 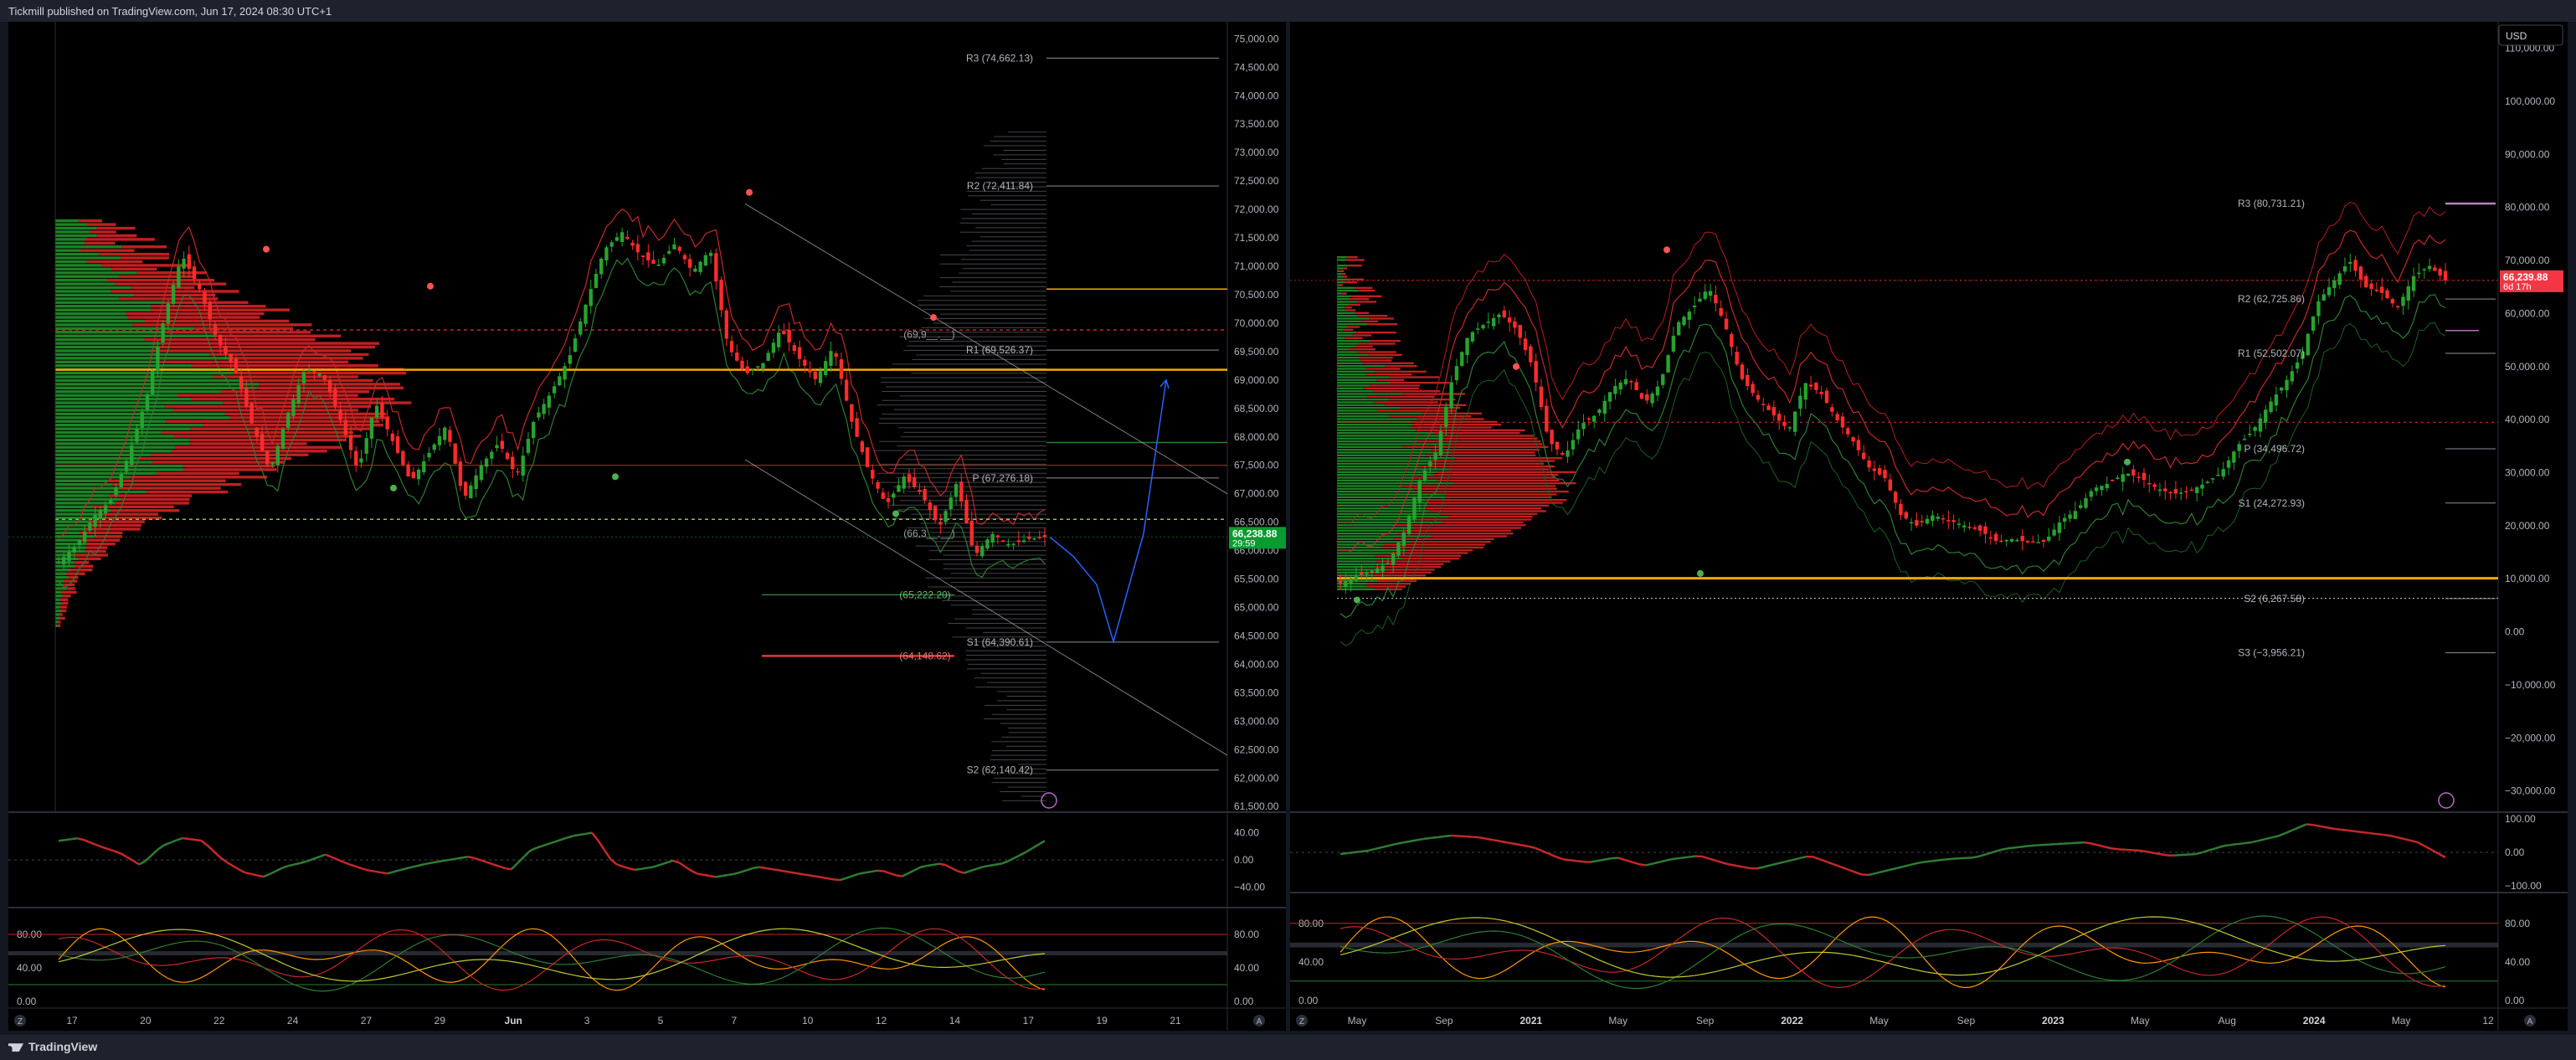 What do you see at coordinates (925, 594) in the screenshot?
I see `faint-level-label: (65,222.20)` at bounding box center [925, 594].